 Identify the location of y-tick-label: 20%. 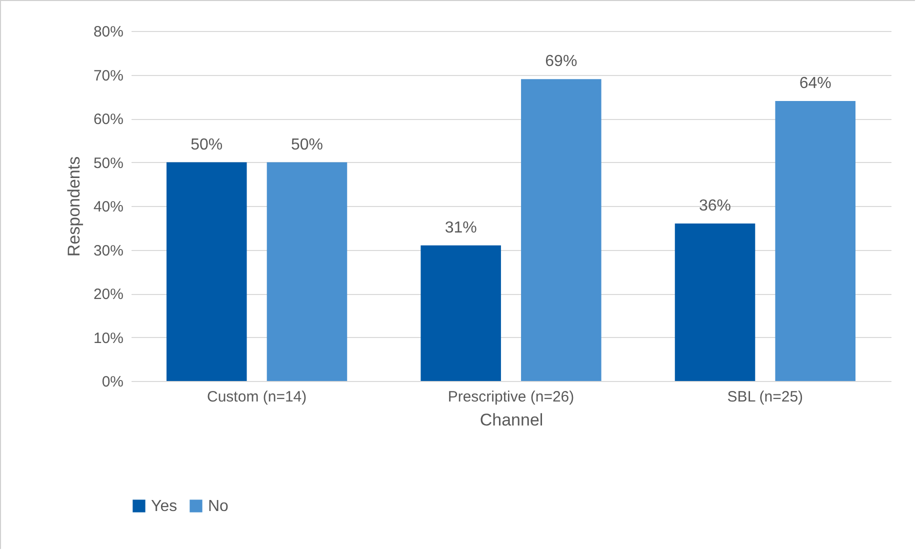
(108, 294).